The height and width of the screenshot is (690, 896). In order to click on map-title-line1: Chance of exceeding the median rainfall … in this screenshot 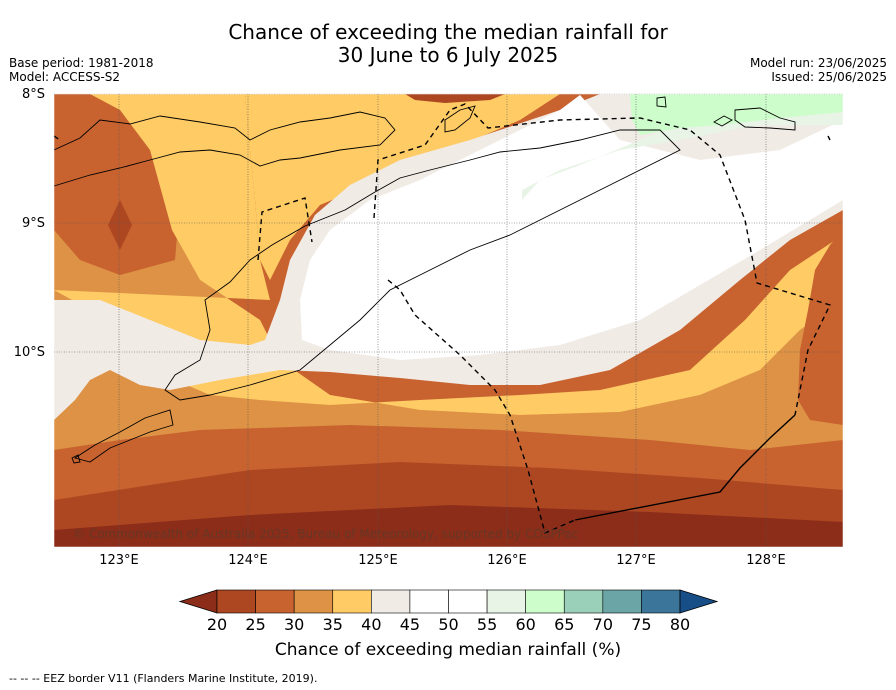, I will do `click(448, 32)`.